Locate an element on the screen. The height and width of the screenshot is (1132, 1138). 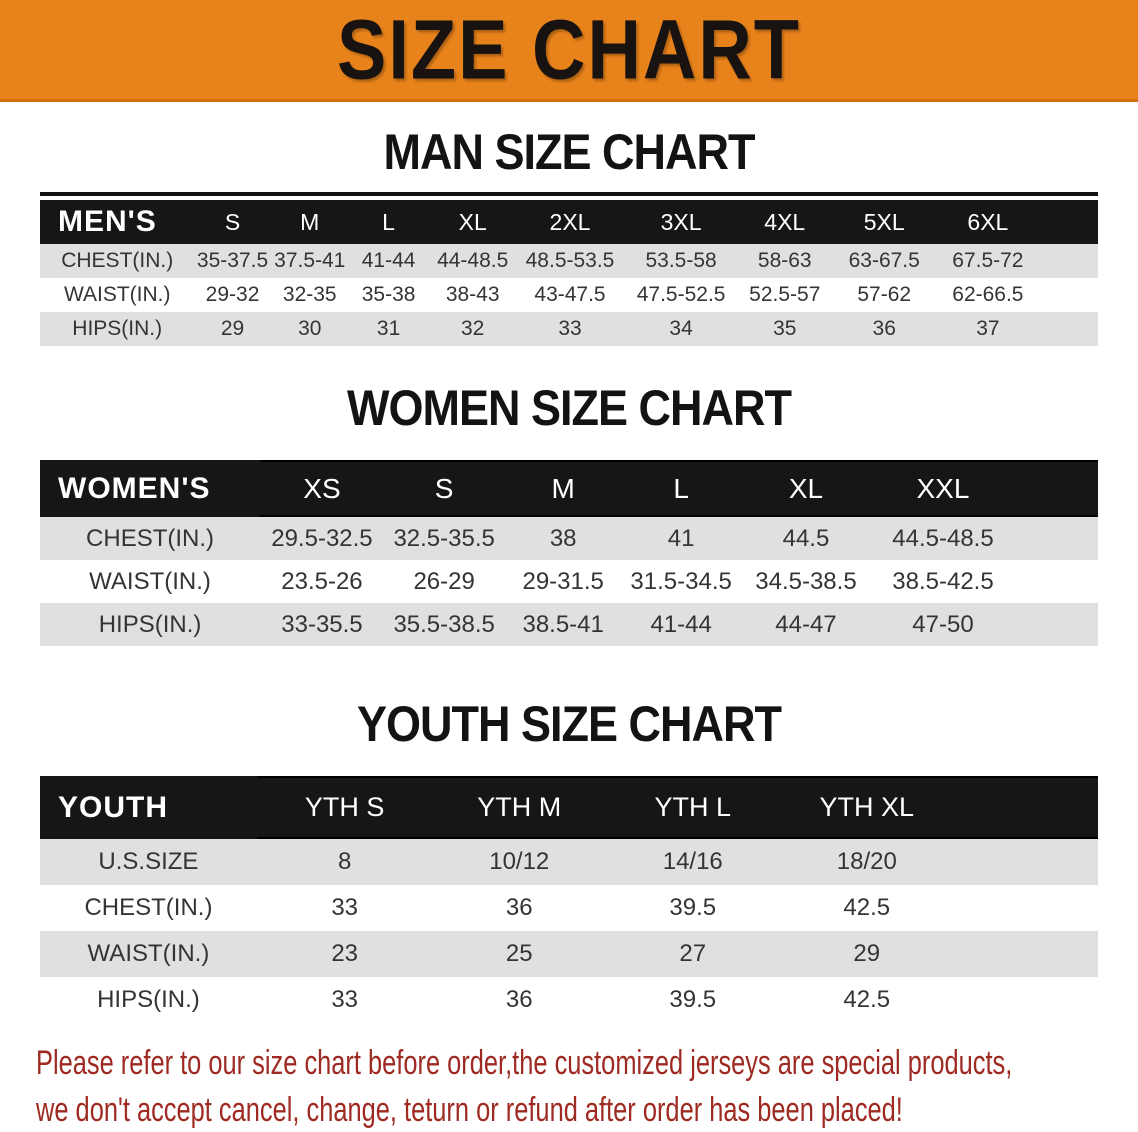
size-cell: 44-48.5 is located at coordinates (473, 261).